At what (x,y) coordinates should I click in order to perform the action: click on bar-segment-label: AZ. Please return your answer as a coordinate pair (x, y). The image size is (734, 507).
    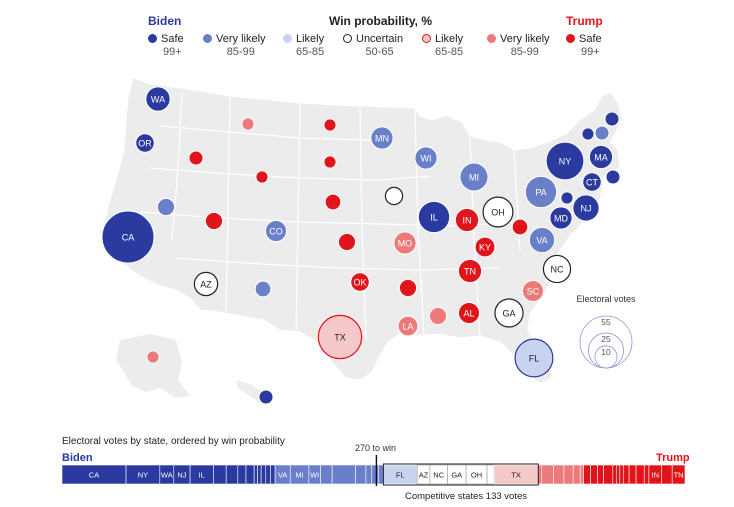
    Looking at the image, I should click on (424, 475).